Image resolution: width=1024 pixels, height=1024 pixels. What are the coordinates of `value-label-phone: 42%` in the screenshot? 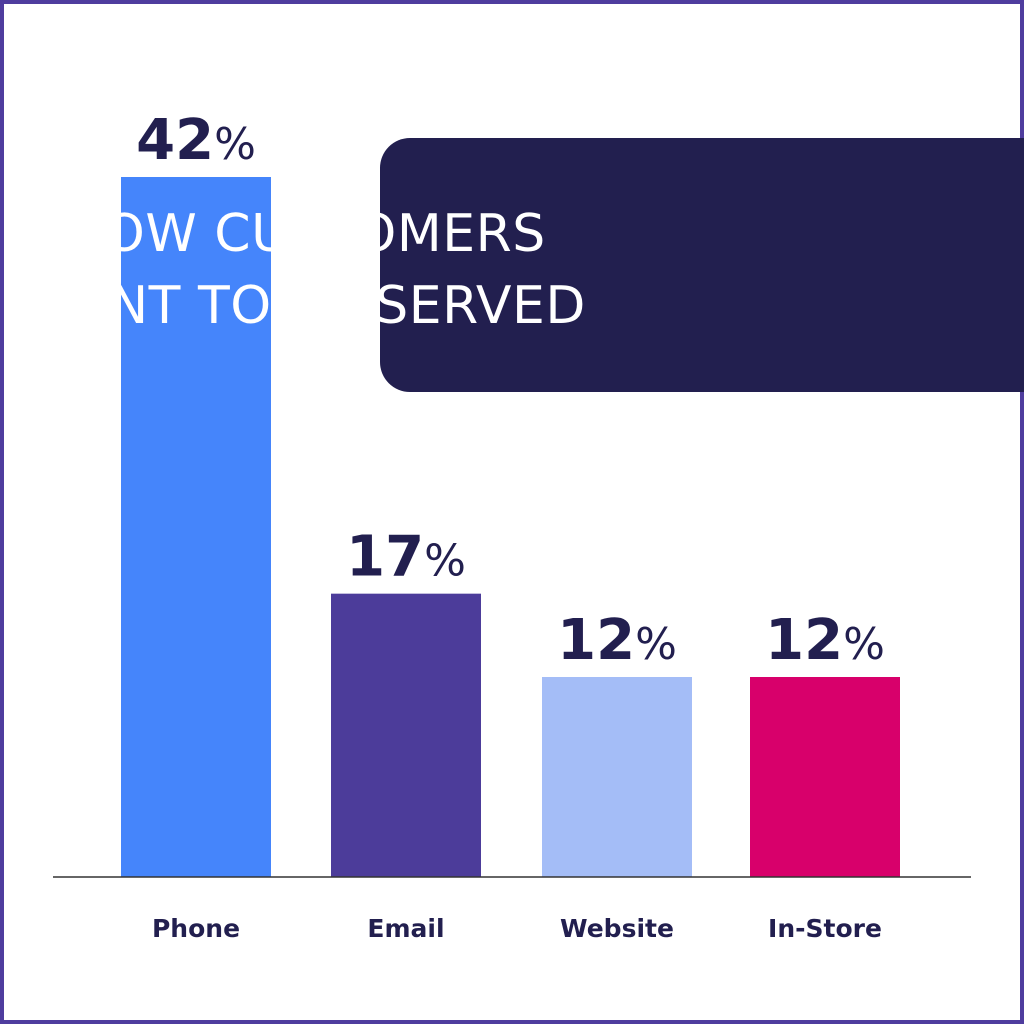 It's located at (196, 140).